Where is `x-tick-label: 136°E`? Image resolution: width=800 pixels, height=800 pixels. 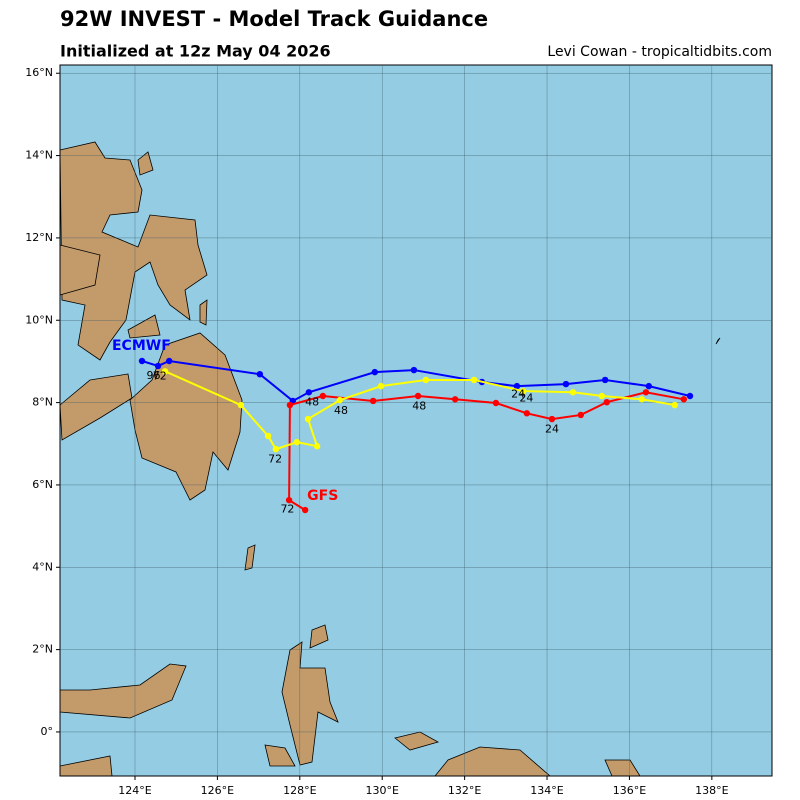
x-tick-label: 136°E is located at coordinates (629, 790).